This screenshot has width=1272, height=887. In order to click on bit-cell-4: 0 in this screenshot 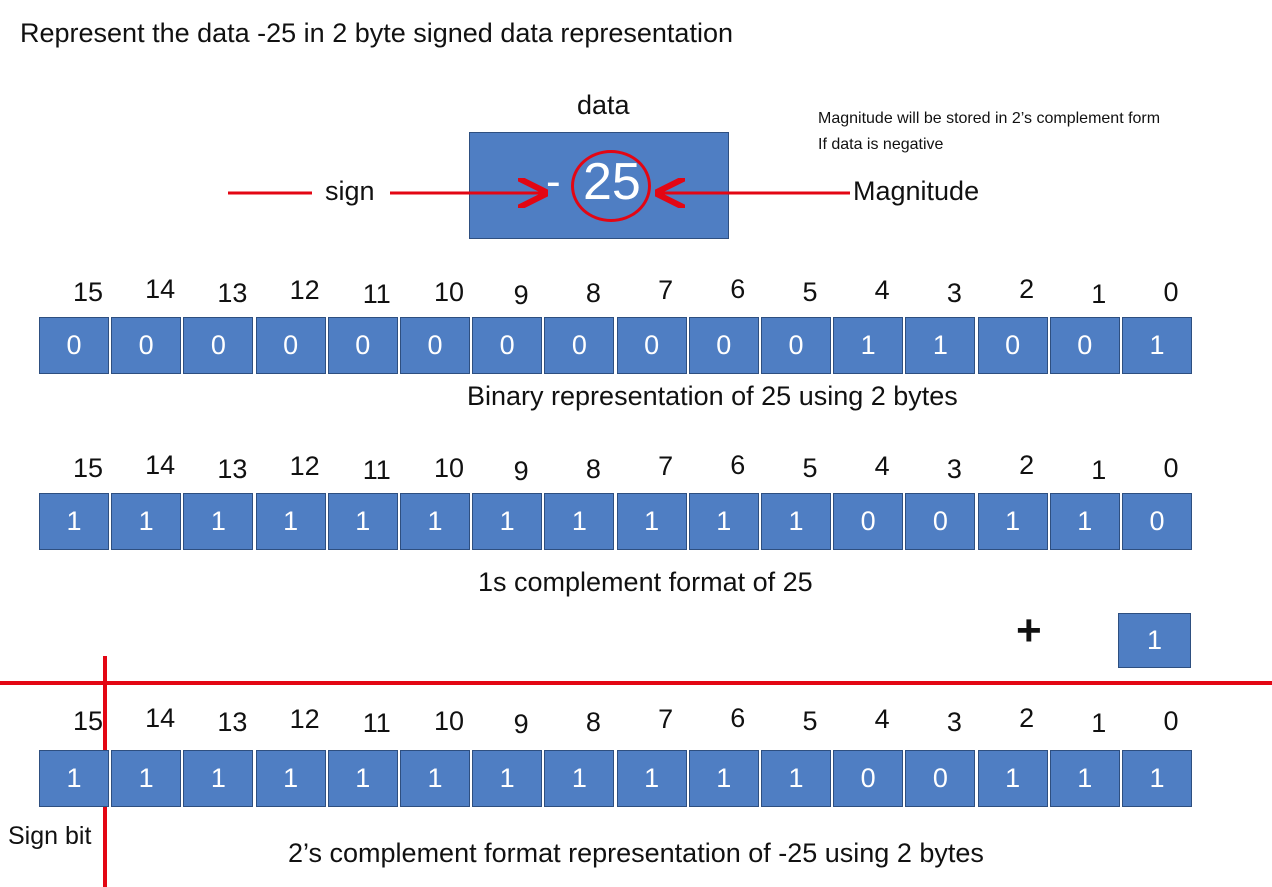, I will do `click(868, 521)`.